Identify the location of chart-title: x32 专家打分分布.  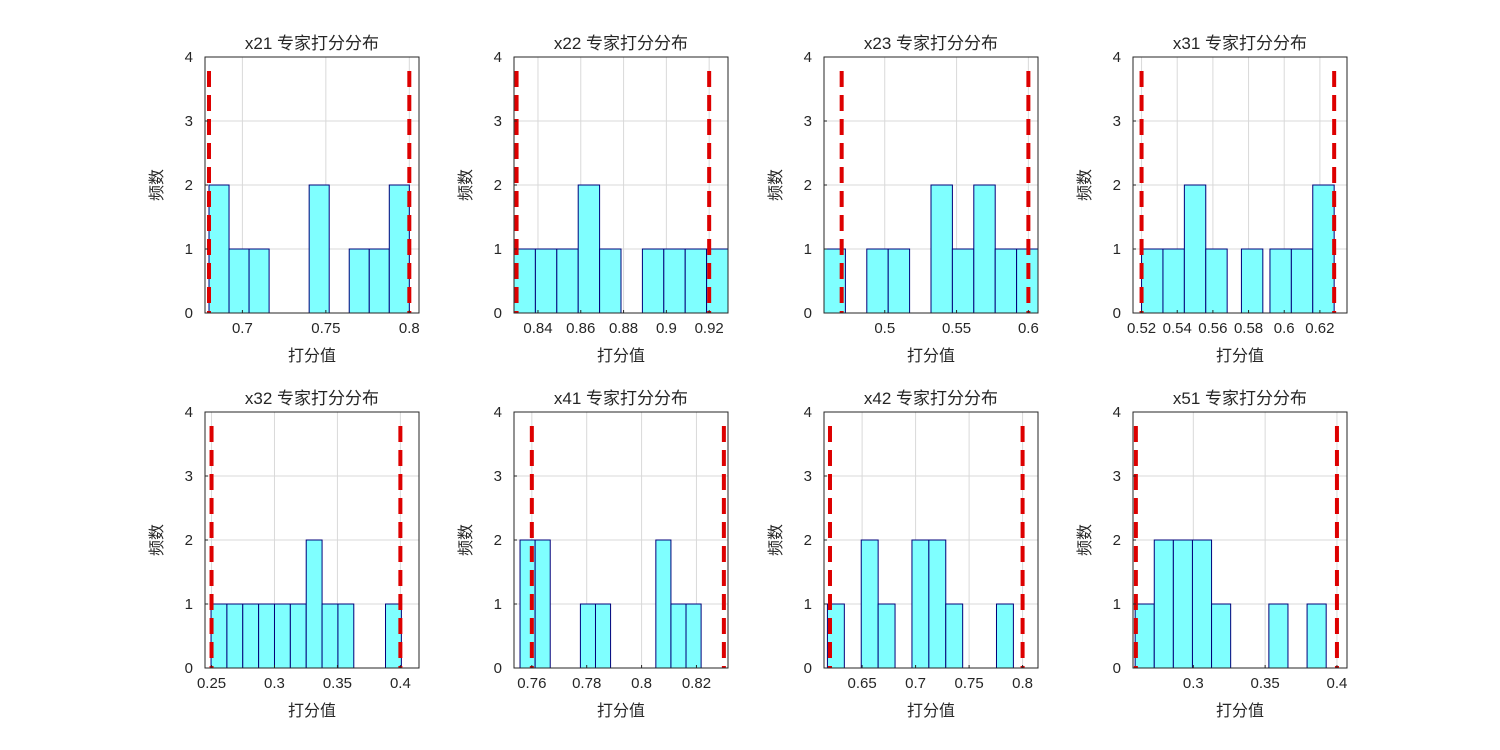
(312, 398).